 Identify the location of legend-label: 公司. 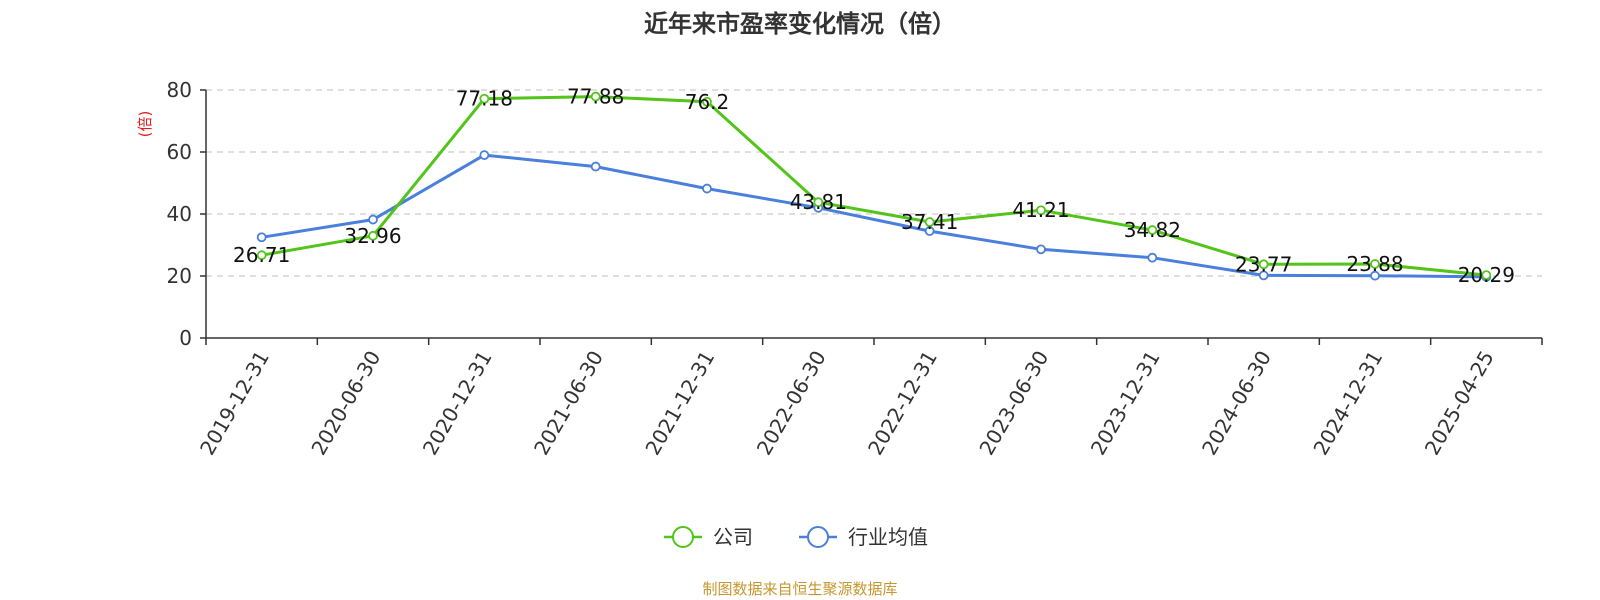
(733, 537).